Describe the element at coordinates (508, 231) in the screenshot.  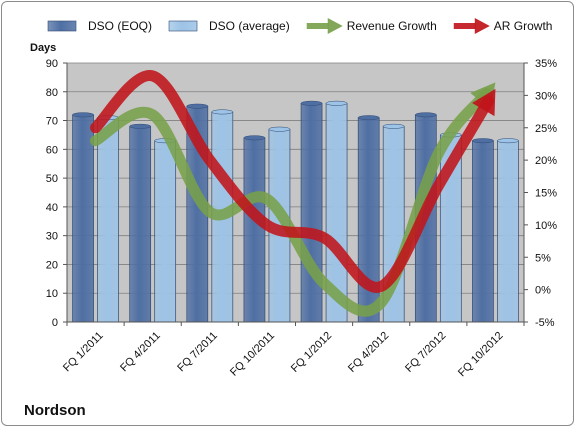
I see `bar-dso-average-fq-10-2012` at that location.